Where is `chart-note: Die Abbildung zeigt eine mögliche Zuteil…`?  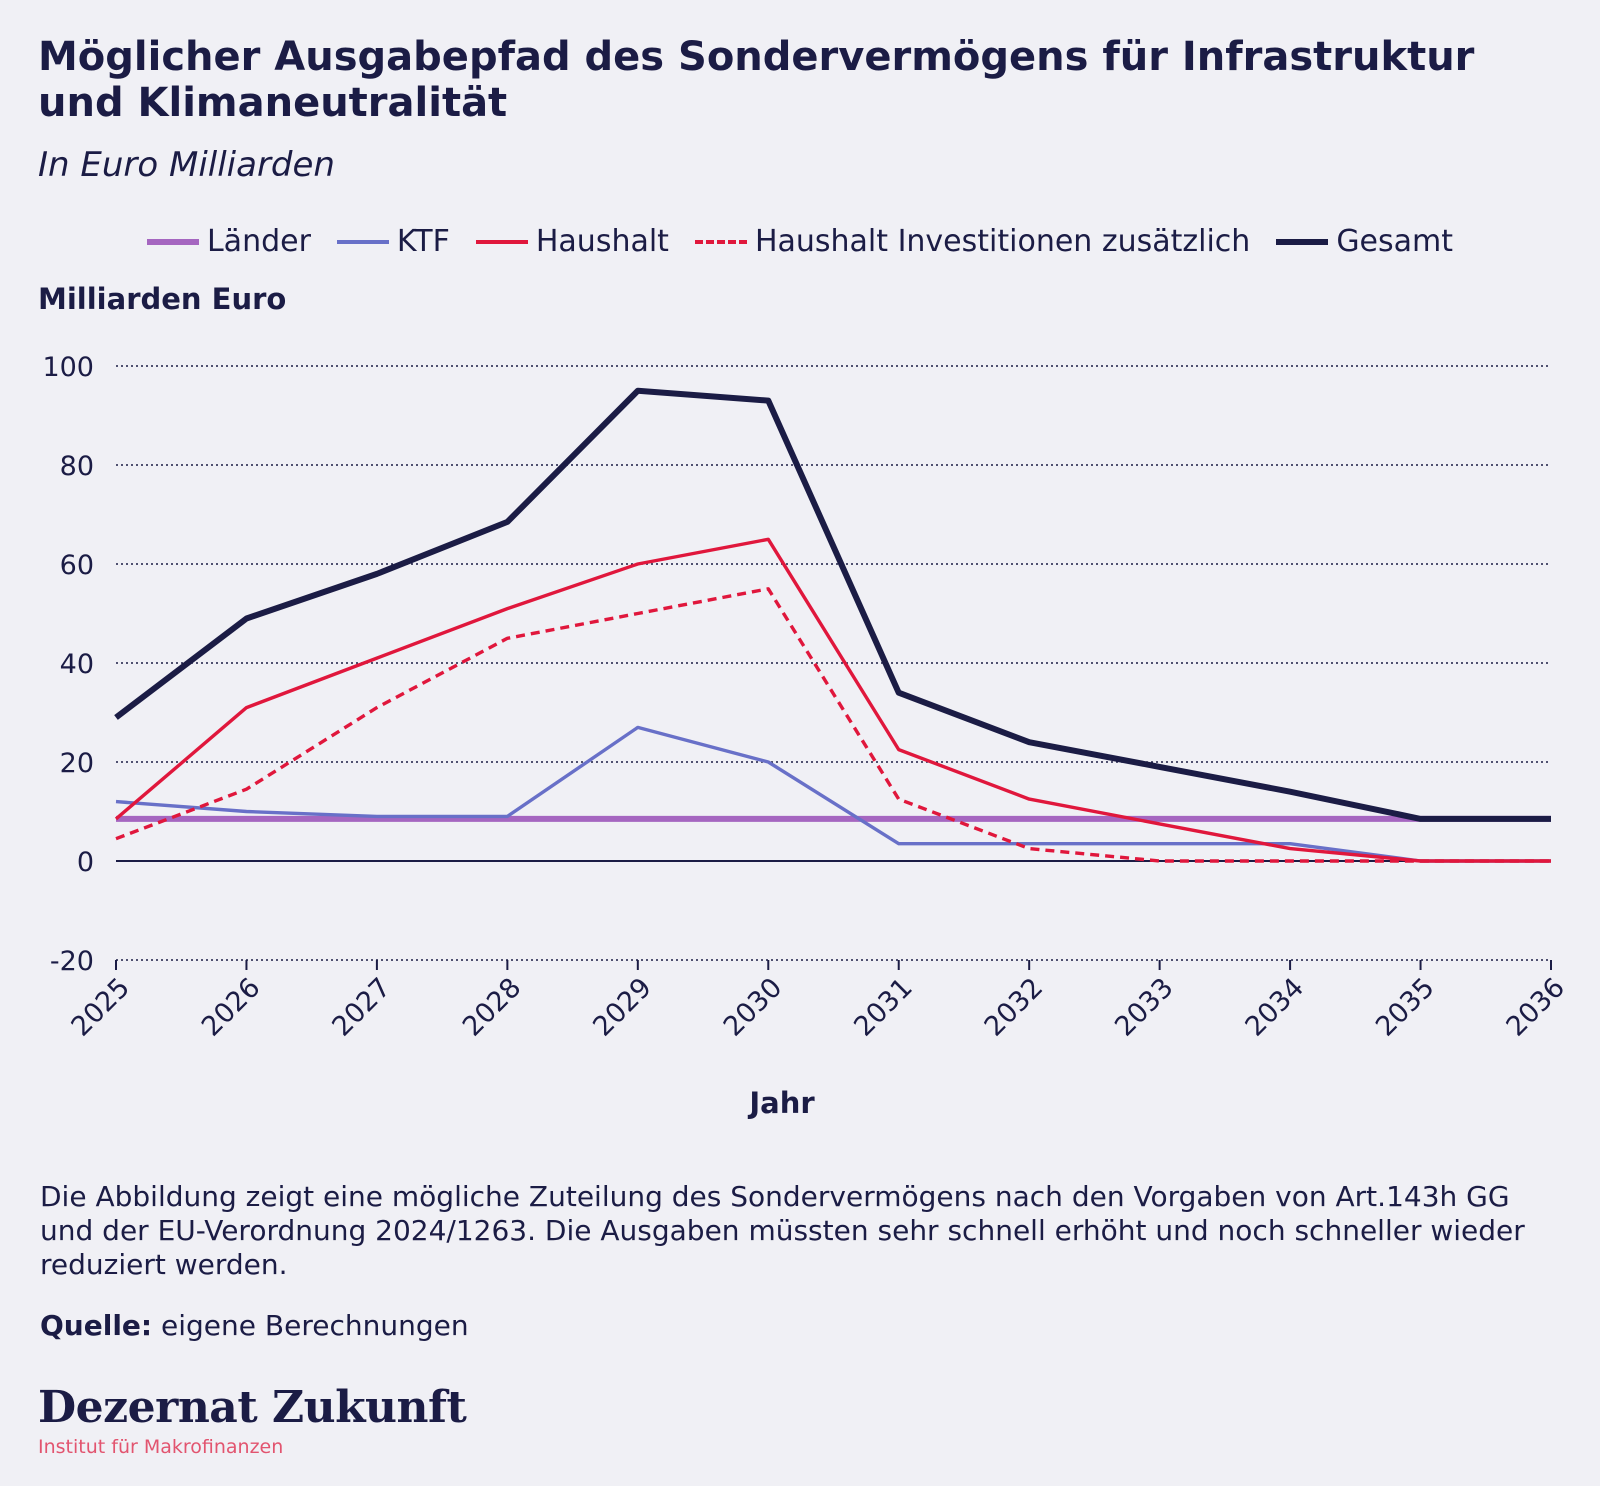
chart-note: Die Abbildung zeigt eine mögliche Zuteil… is located at coordinates (782, 1230).